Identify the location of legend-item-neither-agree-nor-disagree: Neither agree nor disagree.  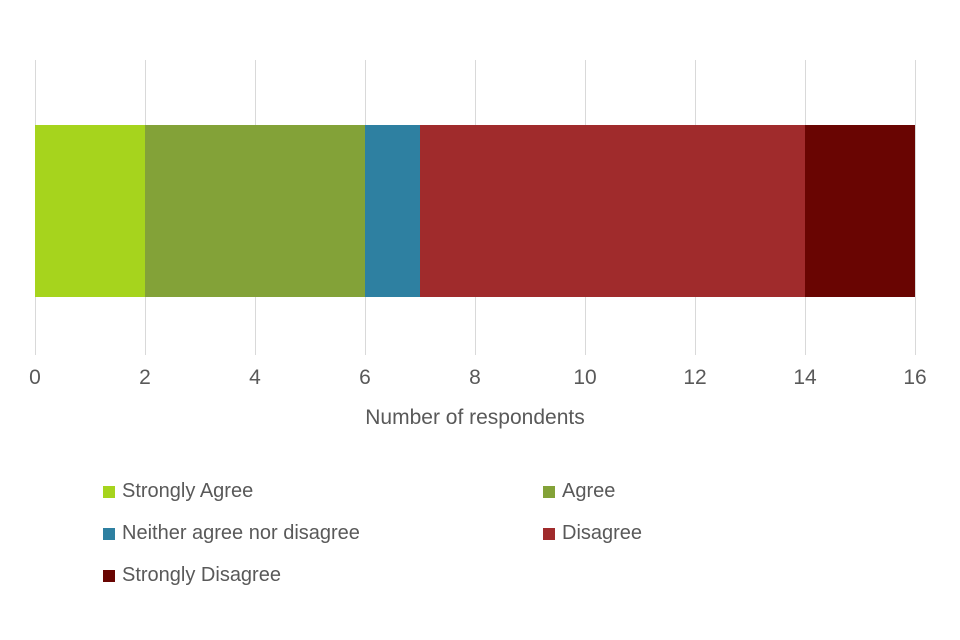
(323, 533).